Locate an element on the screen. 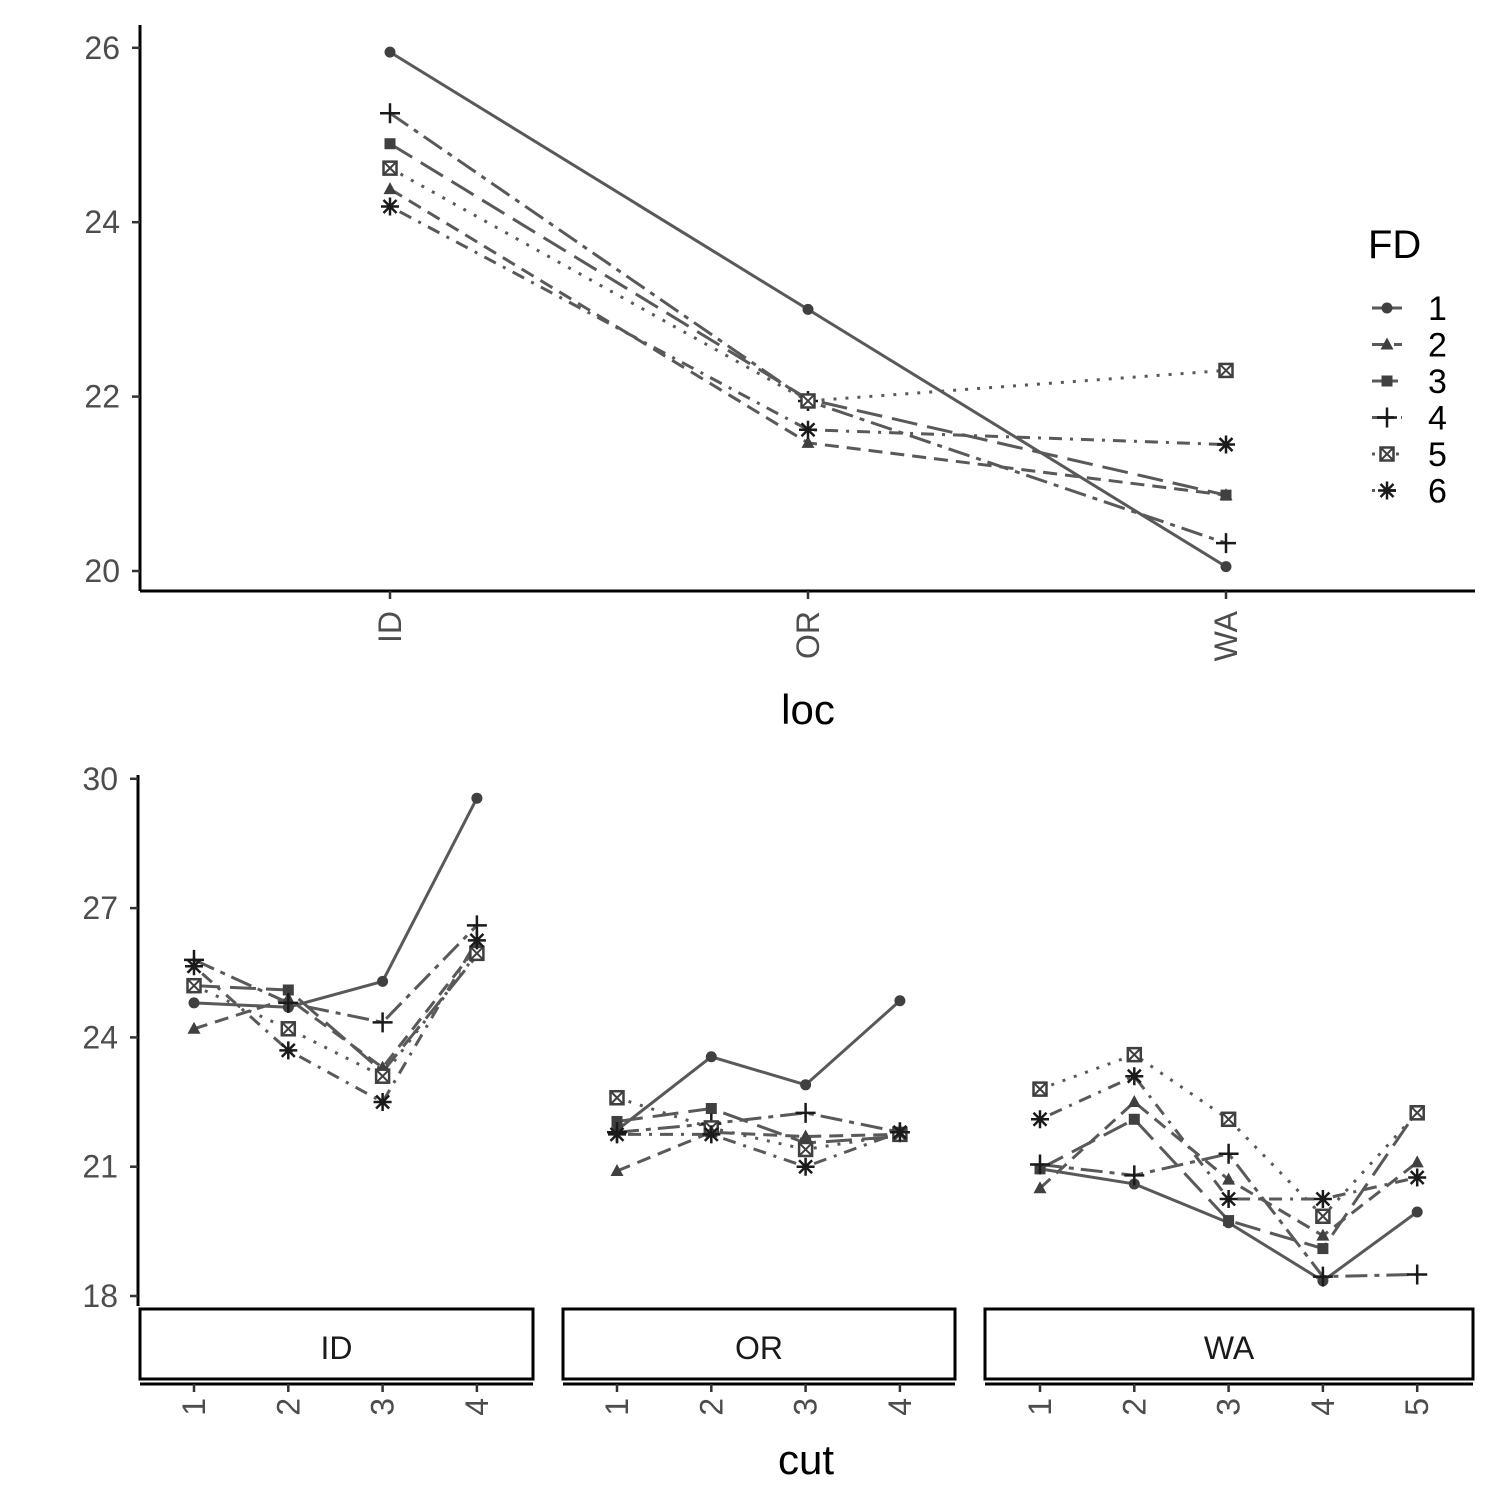  legend-label-5: 5 is located at coordinates (1437, 455).